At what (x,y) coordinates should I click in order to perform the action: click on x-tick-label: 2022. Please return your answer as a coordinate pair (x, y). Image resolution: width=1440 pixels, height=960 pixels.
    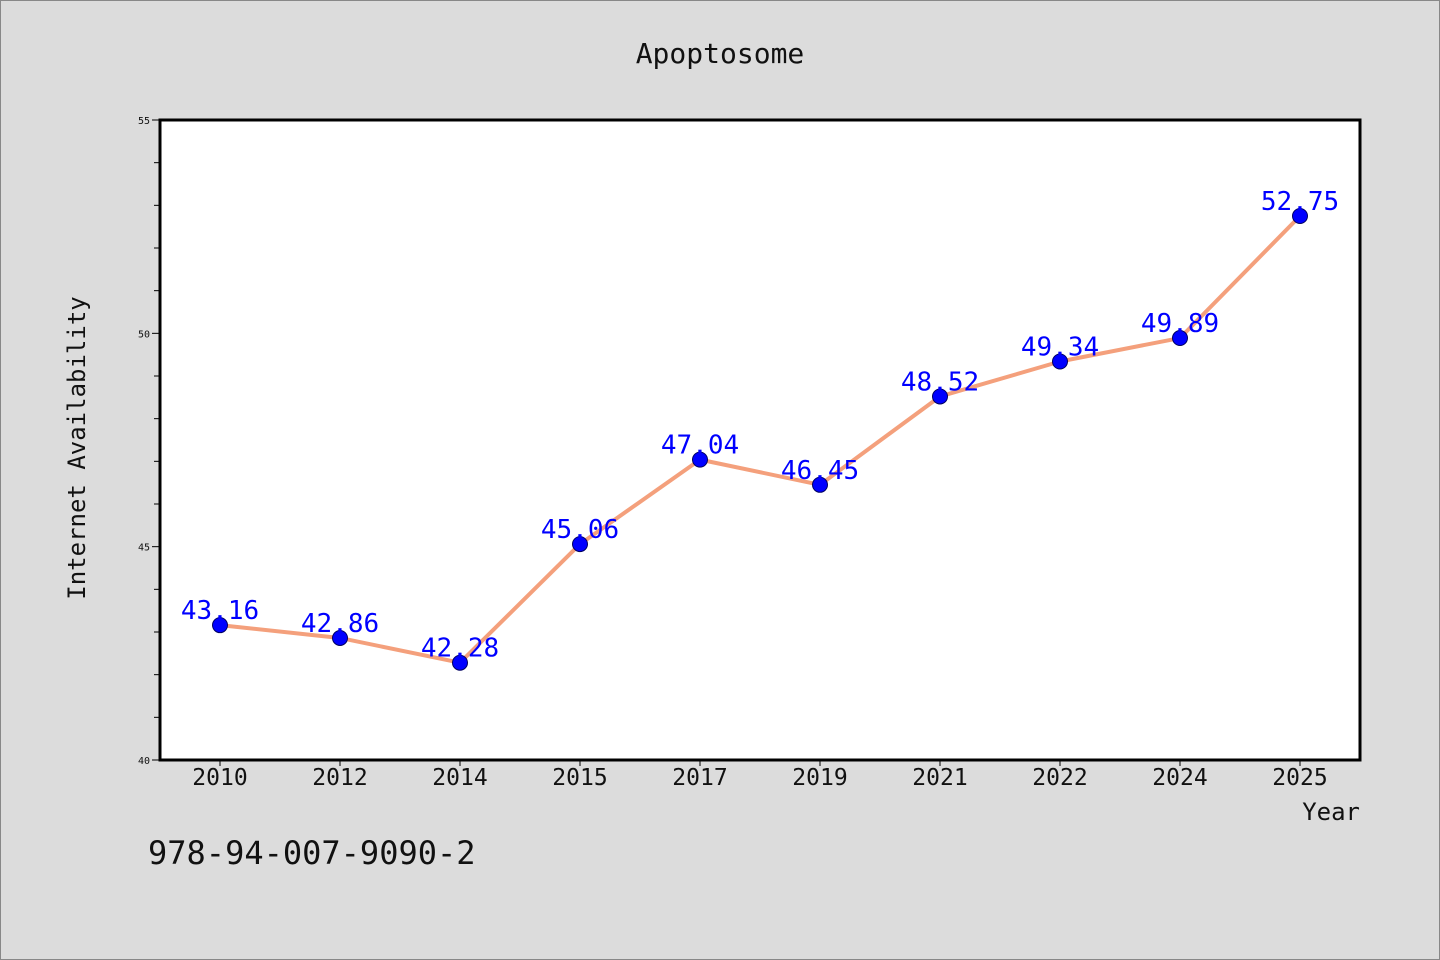
    Looking at the image, I should click on (1059, 778).